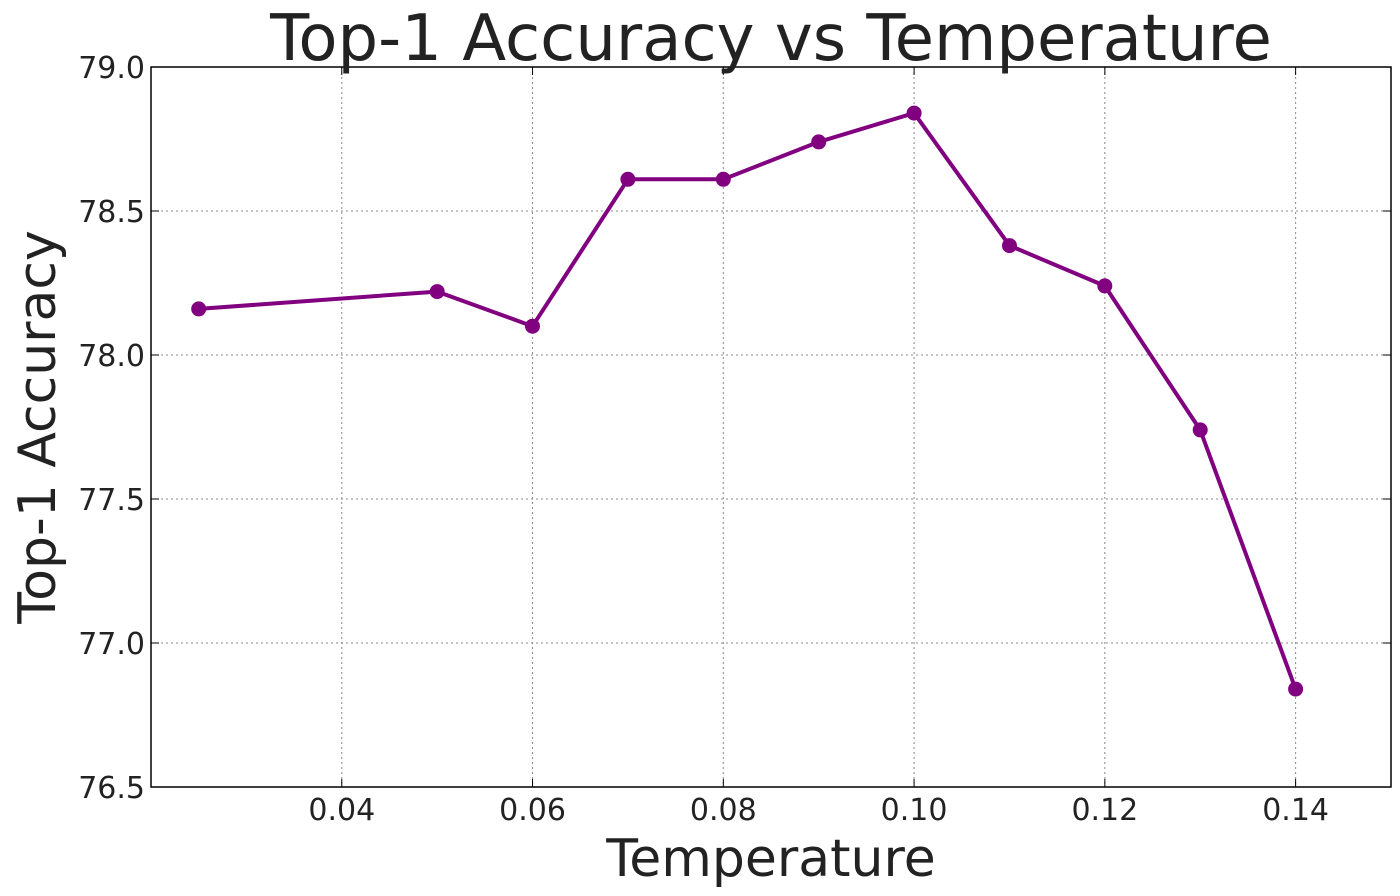 This screenshot has width=1400, height=896. What do you see at coordinates (532, 810) in the screenshot?
I see `x-tick-label: 0.06` at bounding box center [532, 810].